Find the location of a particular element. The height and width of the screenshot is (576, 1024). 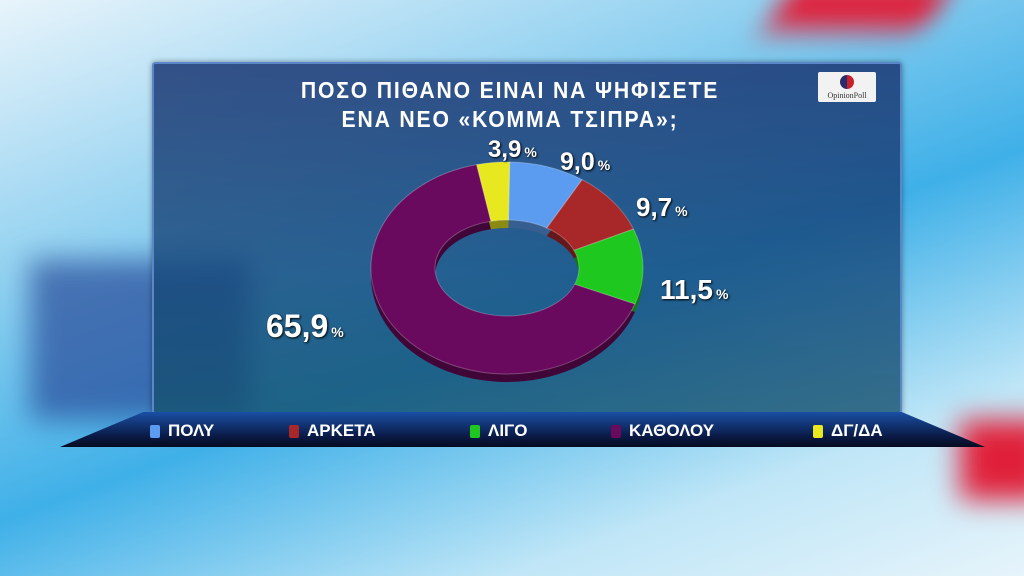

donut-slice-ΔΓ/ΔΑ is located at coordinates (493, 191).